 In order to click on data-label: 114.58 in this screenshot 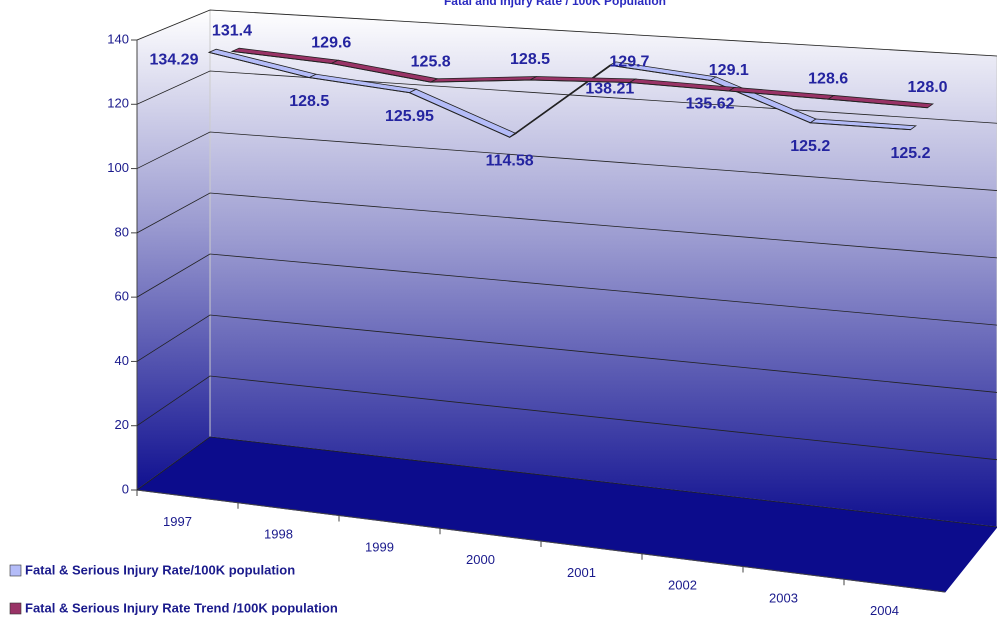, I will do `click(510, 160)`.